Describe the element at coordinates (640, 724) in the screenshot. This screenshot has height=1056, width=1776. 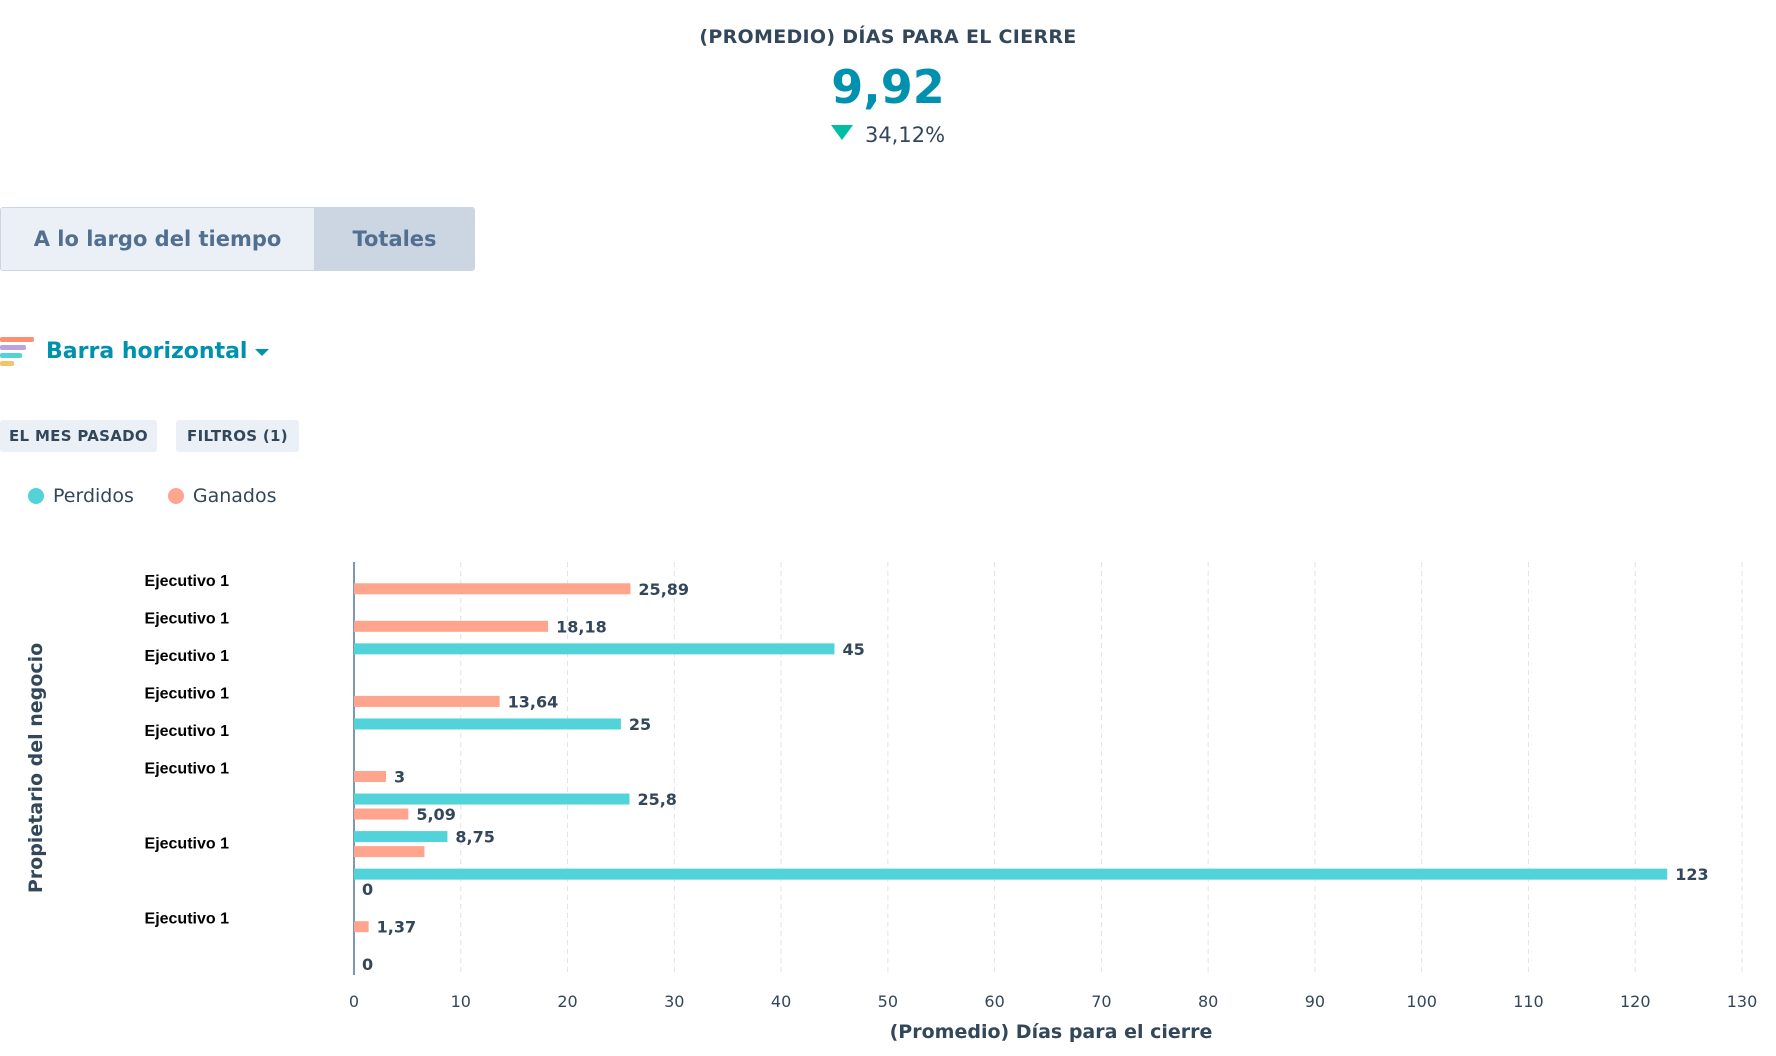
I see `value-label: 25` at that location.